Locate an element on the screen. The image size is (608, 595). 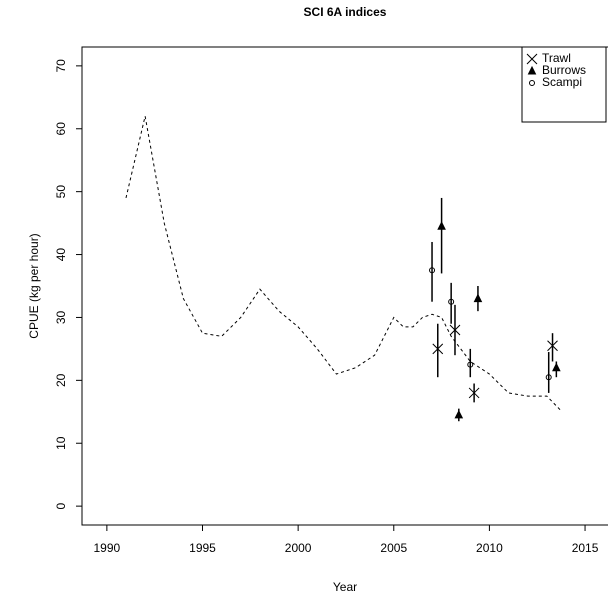
x-tick-label: 2000 is located at coordinates (298, 548).